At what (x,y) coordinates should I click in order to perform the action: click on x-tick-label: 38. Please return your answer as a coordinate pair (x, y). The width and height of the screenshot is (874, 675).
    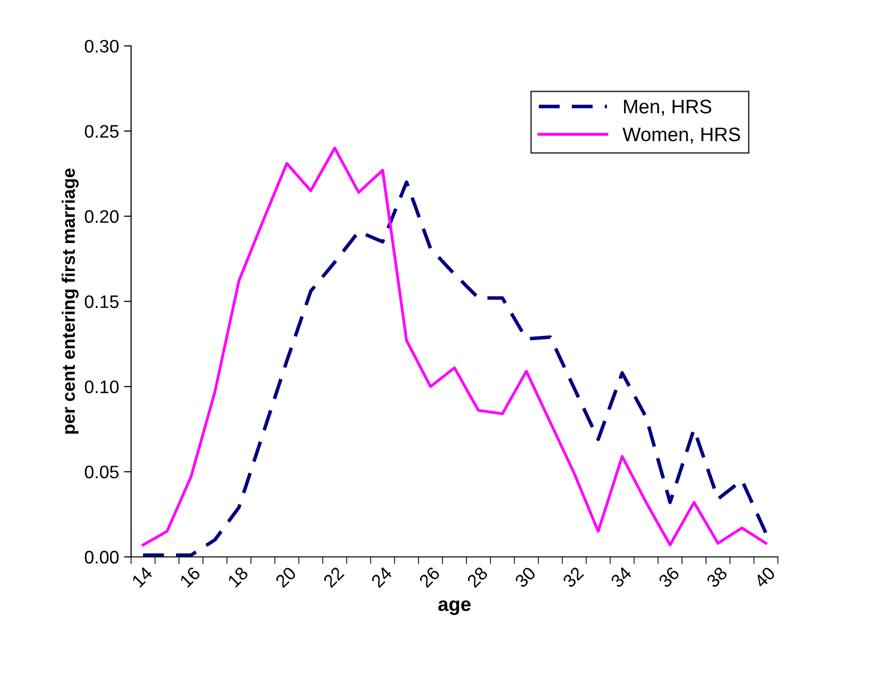
    Looking at the image, I should click on (717, 577).